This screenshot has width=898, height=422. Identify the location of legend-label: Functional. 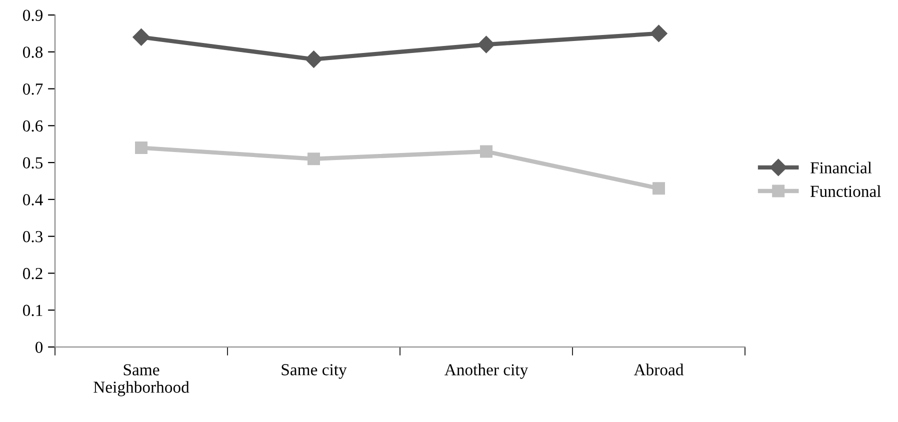
(845, 191).